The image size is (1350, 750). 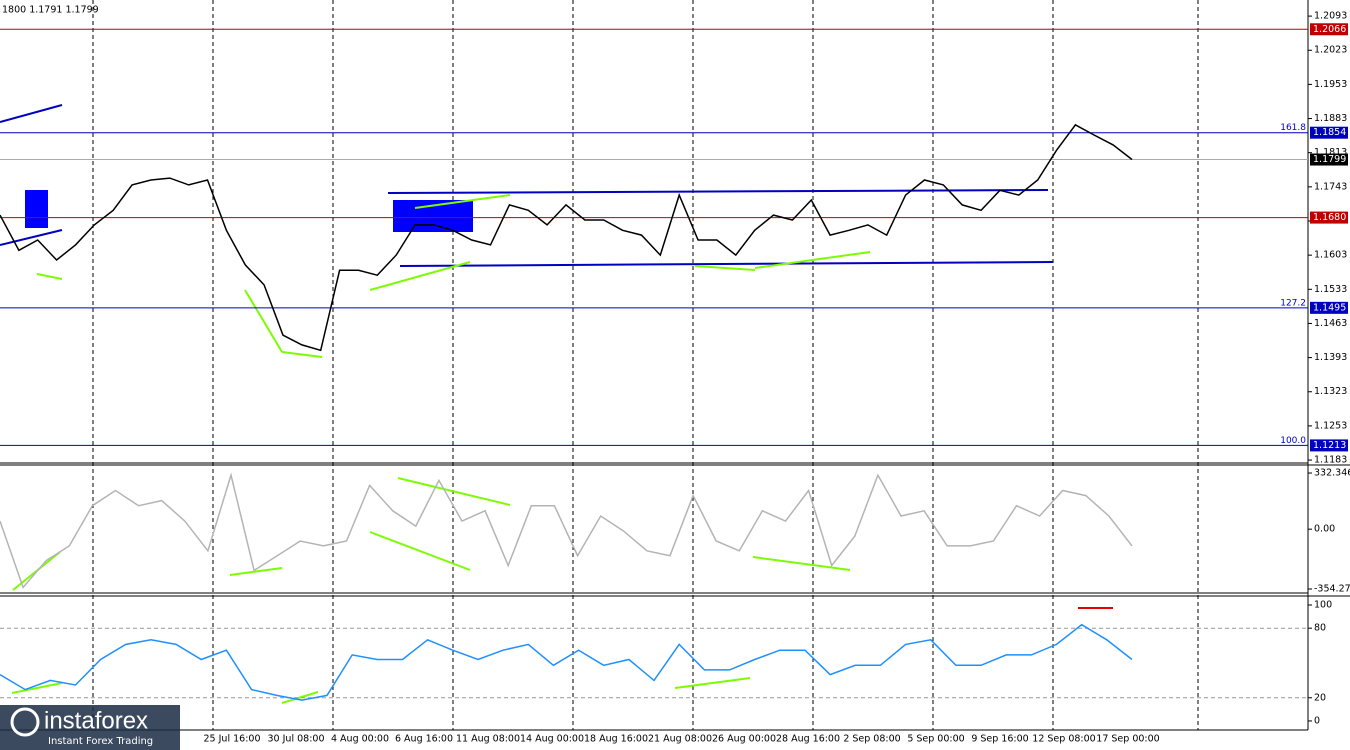 I want to click on x-tick-label: 4 Aug 00:00, so click(x=360, y=739).